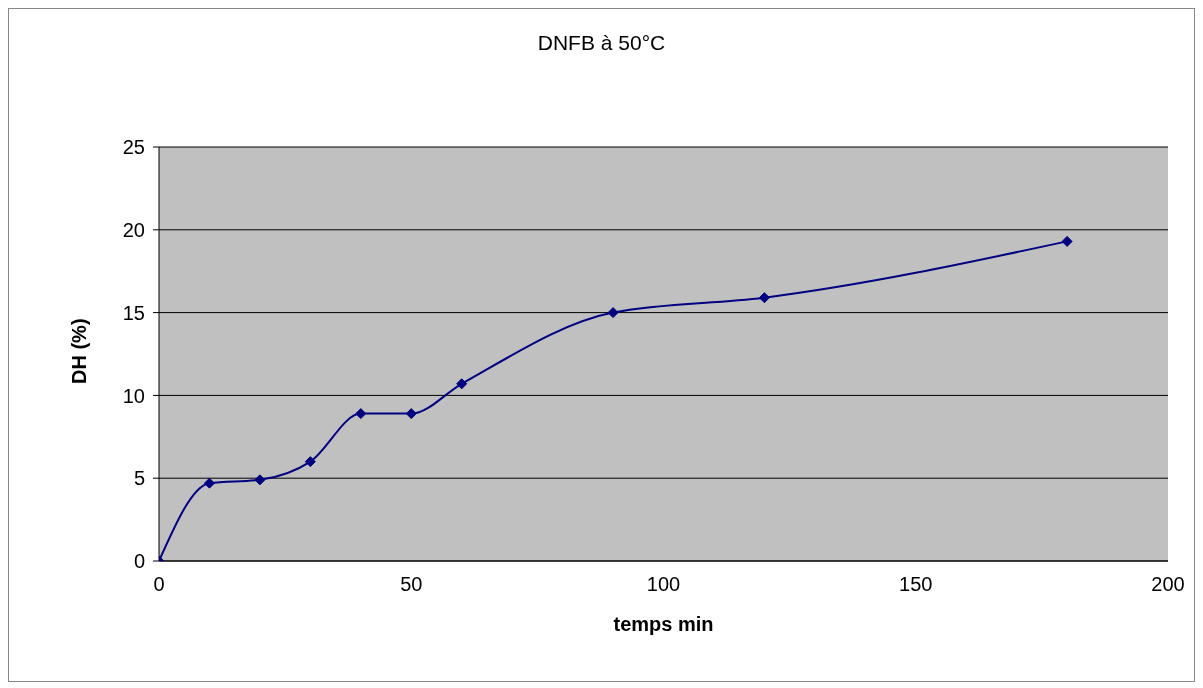  I want to click on x-tick-label: 150, so click(916, 584).